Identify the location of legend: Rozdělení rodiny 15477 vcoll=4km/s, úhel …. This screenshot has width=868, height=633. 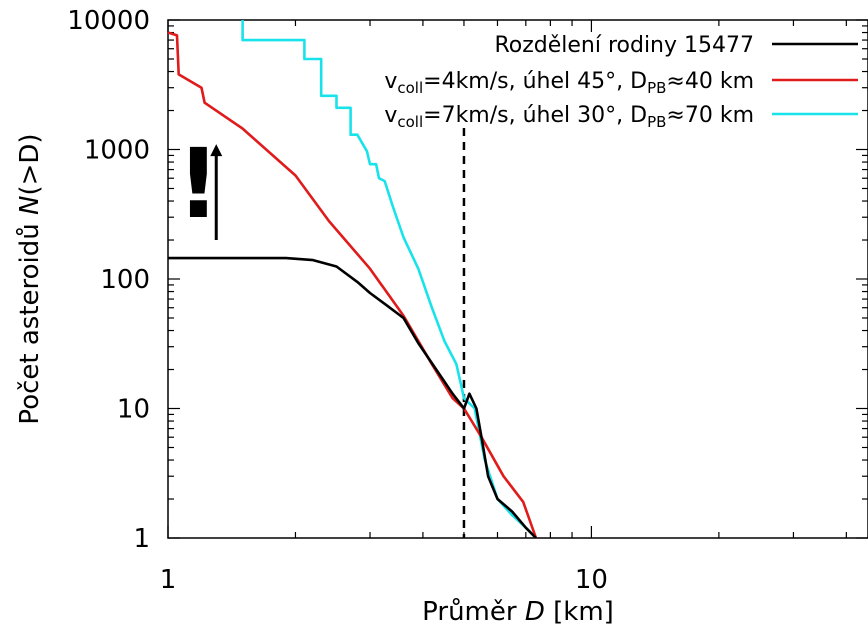
(621, 82).